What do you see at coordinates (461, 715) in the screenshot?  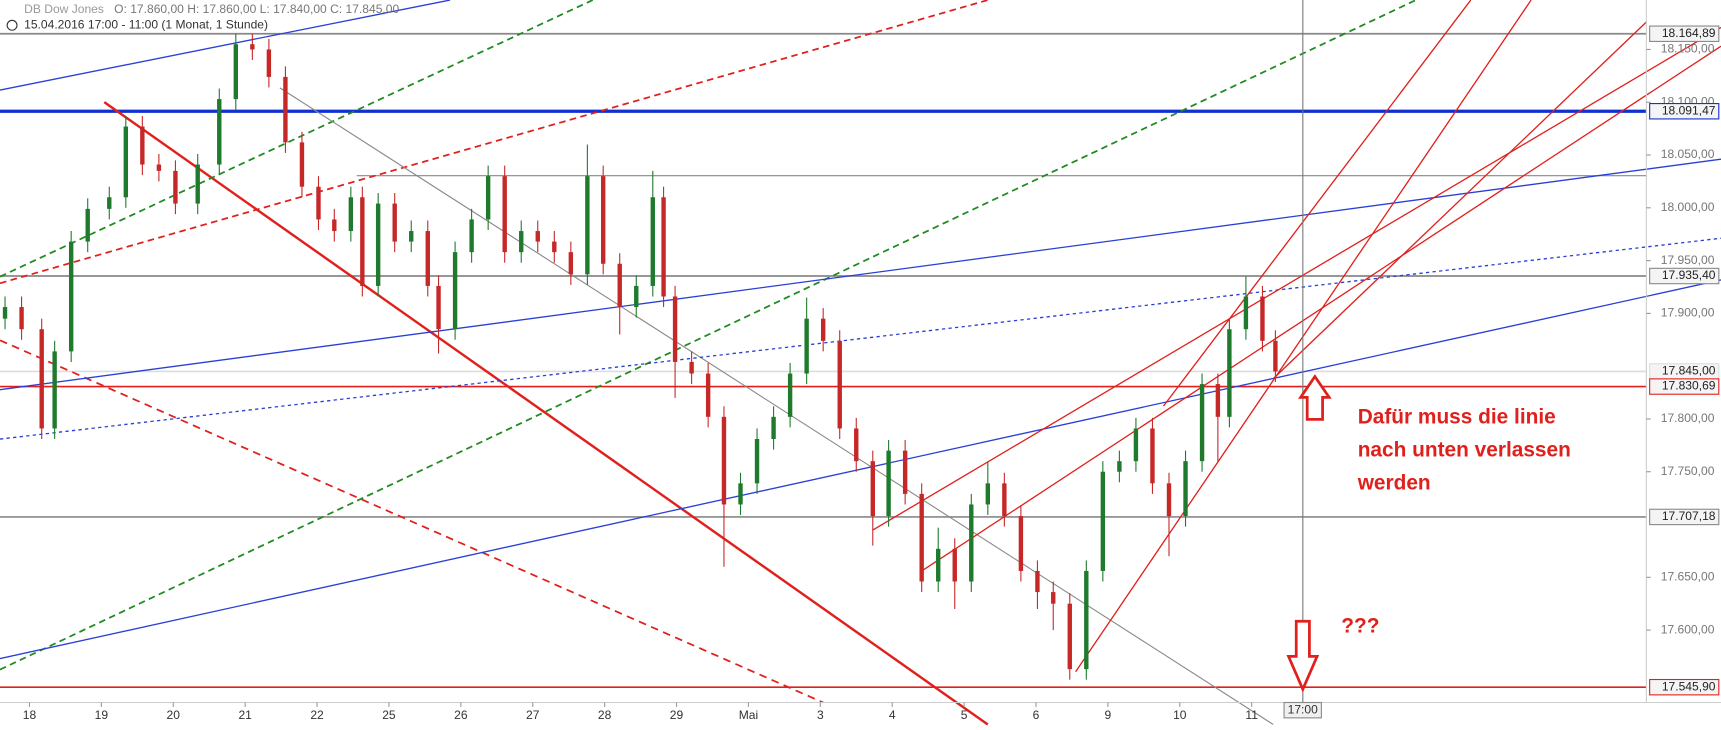 I see `x-tick-label: 26` at bounding box center [461, 715].